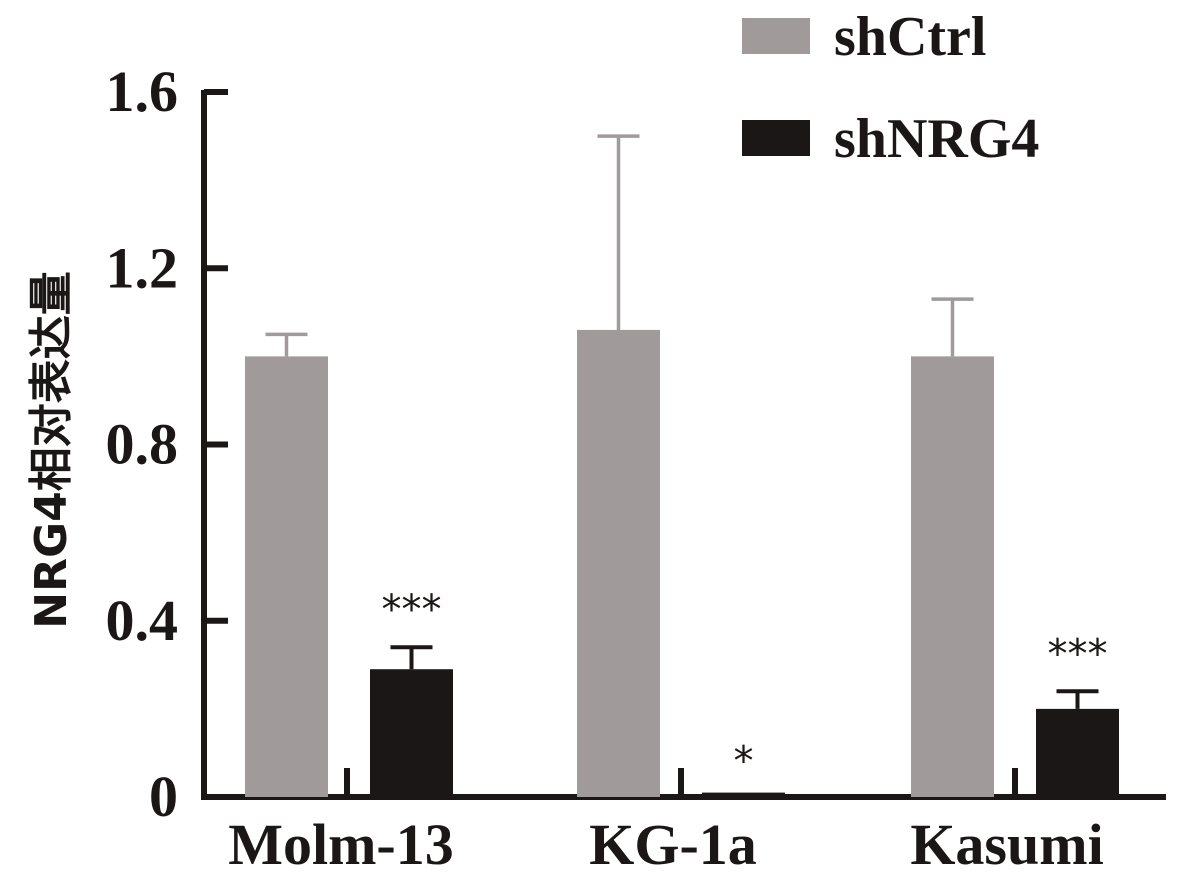 This screenshot has height=882, width=1180. Describe the element at coordinates (1077, 752) in the screenshot. I see `bar-shNRG4-Kasumi` at that location.